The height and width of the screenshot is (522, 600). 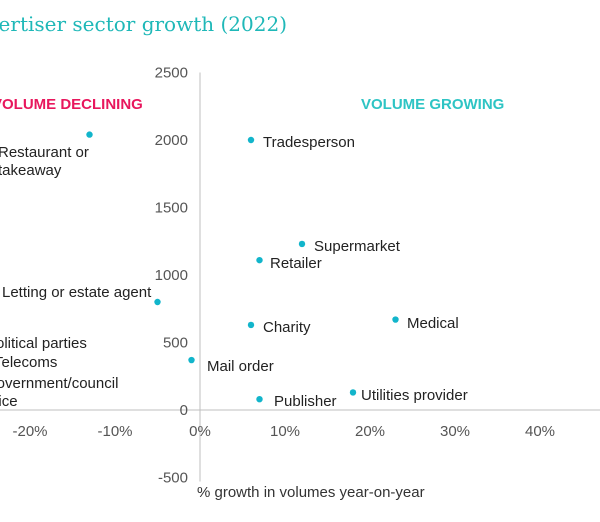 I want to click on label-retailer: Retailer, so click(x=296, y=263).